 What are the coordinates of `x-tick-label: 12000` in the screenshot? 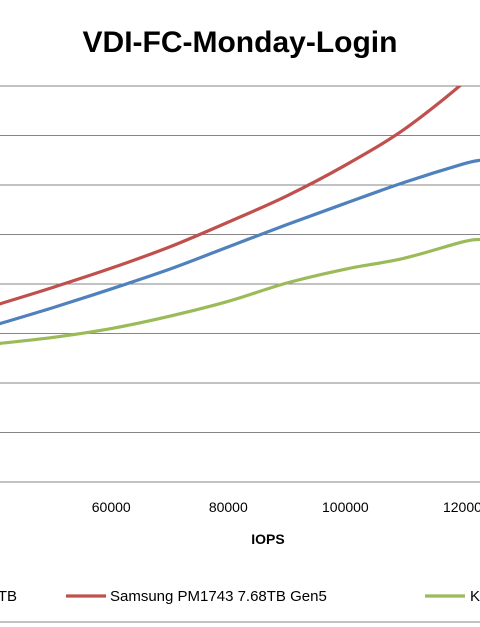 It's located at (461, 507).